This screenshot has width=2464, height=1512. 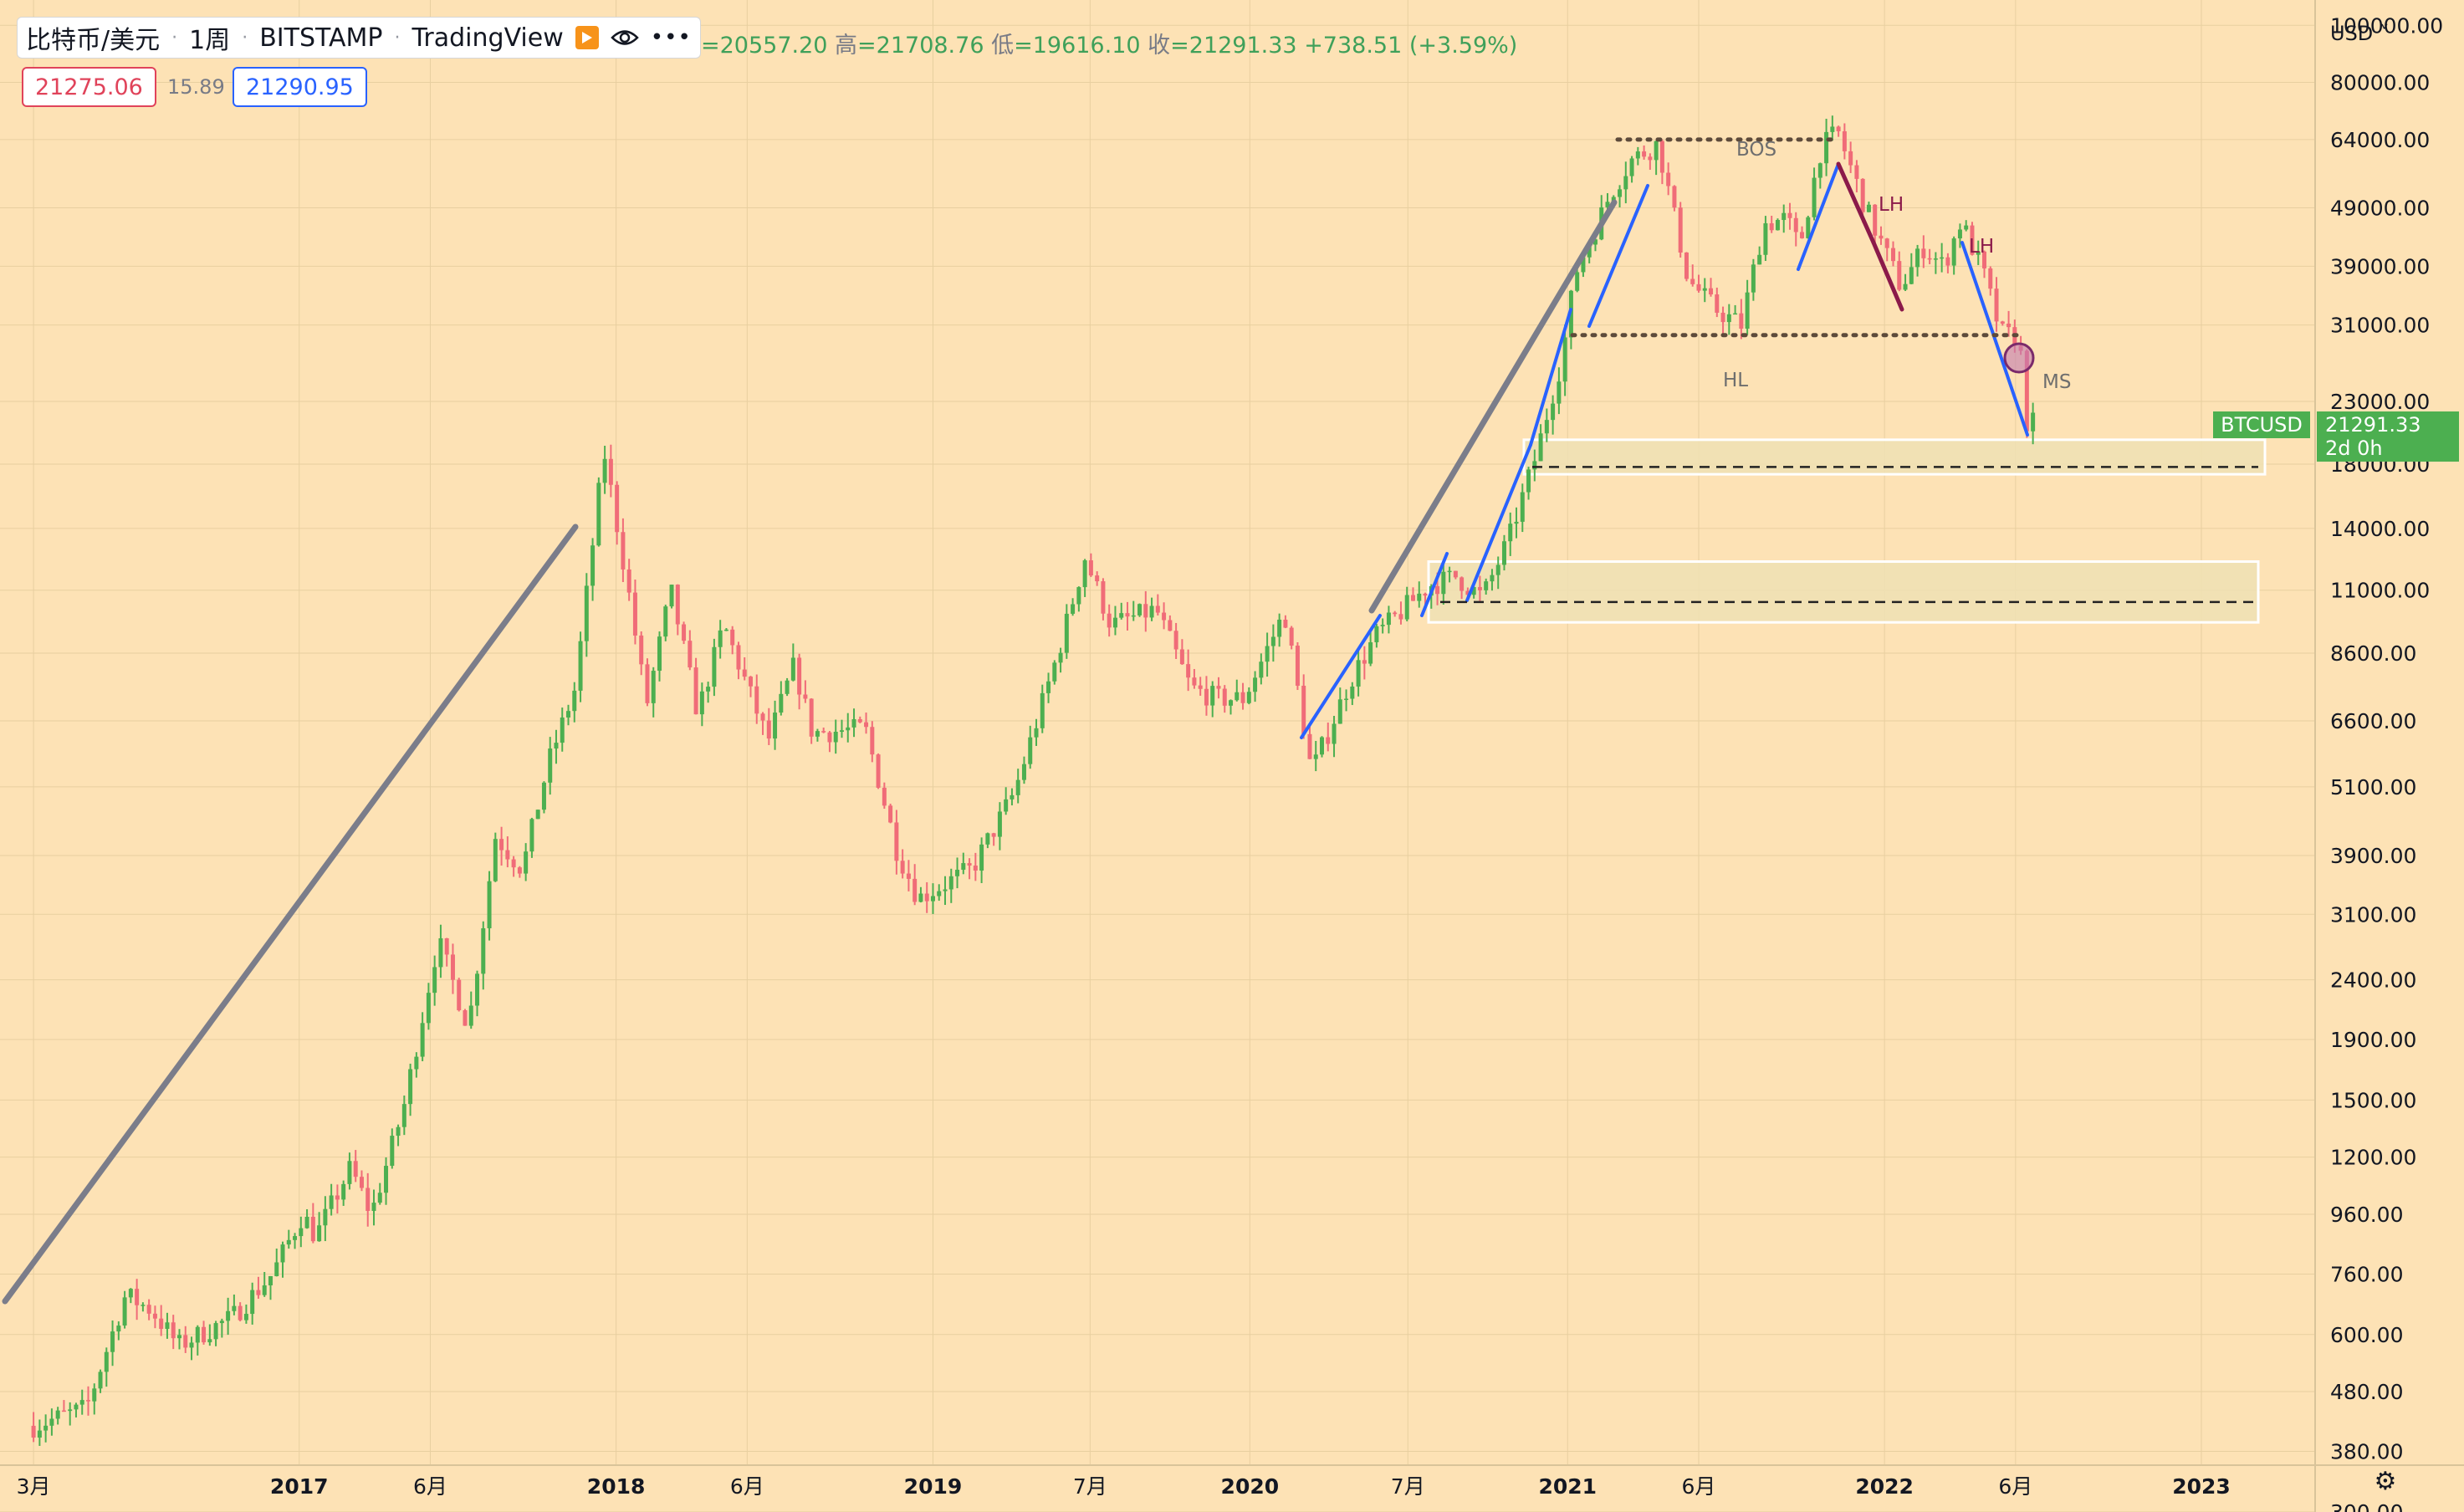 What do you see at coordinates (671, 37) in the screenshot?
I see `more-icon: •••` at bounding box center [671, 37].